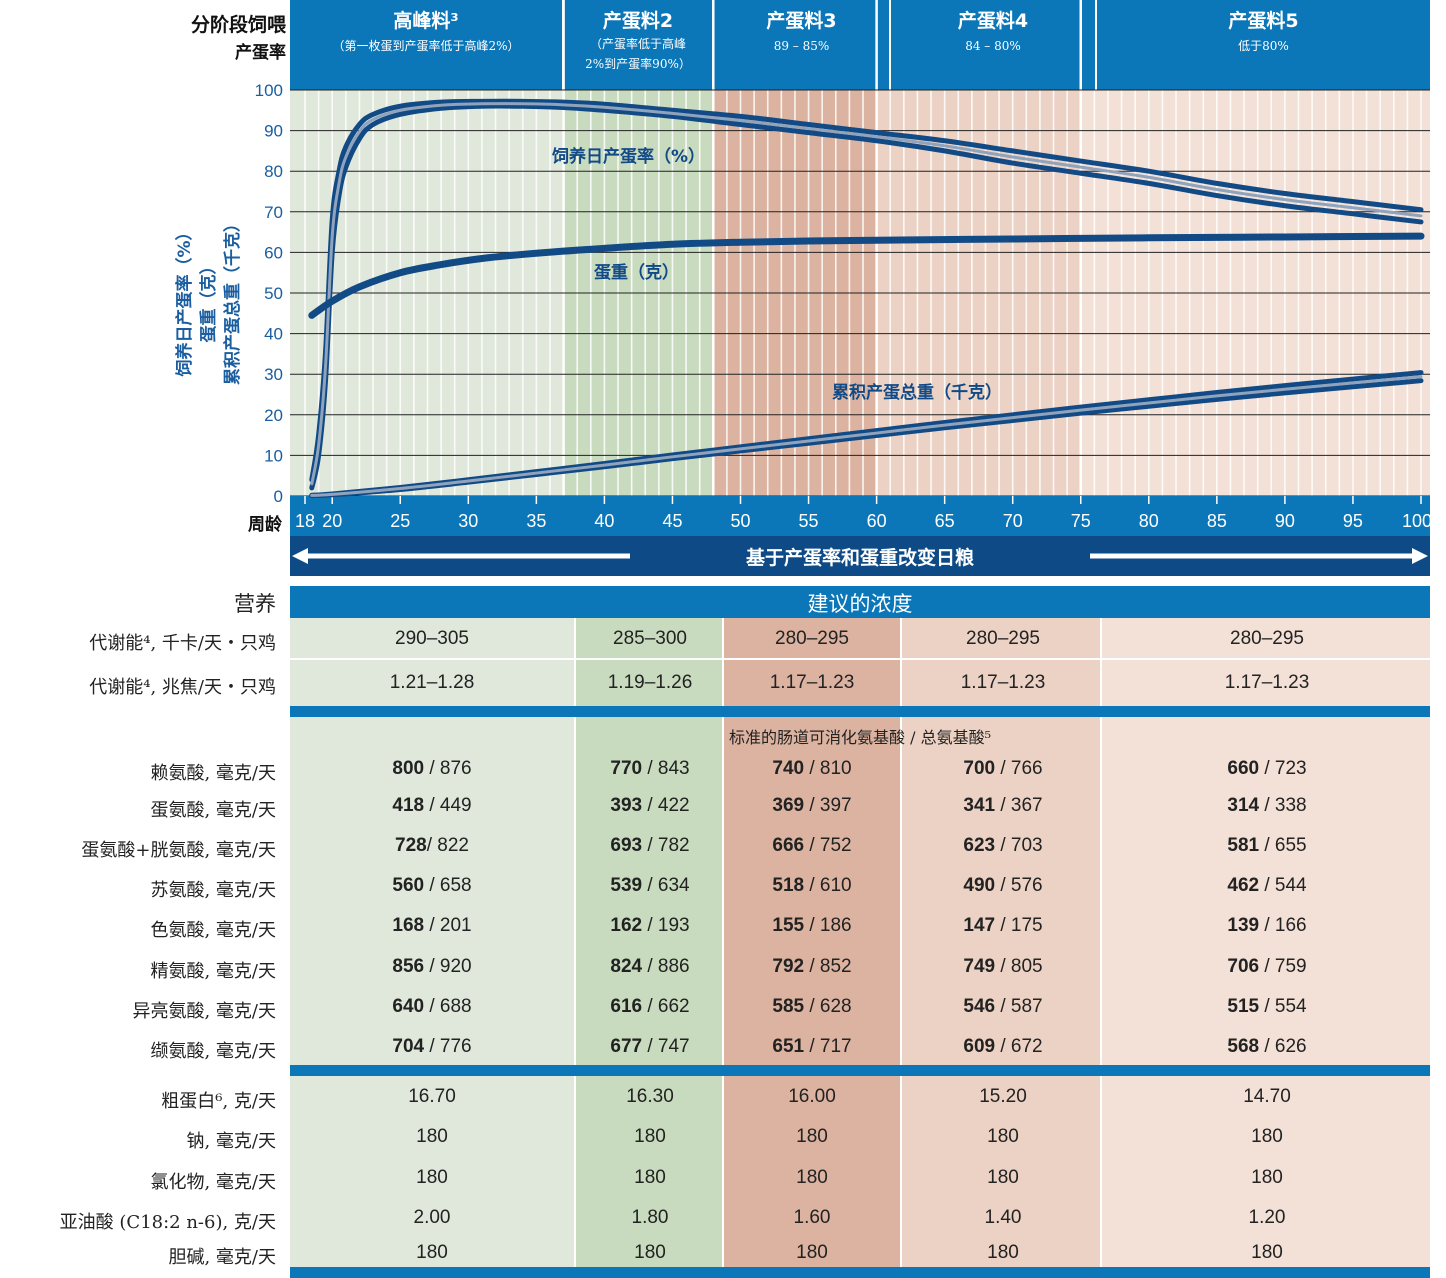 Image resolution: width=1446 pixels, height=1278 pixels. I want to click on phase-name: 产蛋料2, so click(638, 21).